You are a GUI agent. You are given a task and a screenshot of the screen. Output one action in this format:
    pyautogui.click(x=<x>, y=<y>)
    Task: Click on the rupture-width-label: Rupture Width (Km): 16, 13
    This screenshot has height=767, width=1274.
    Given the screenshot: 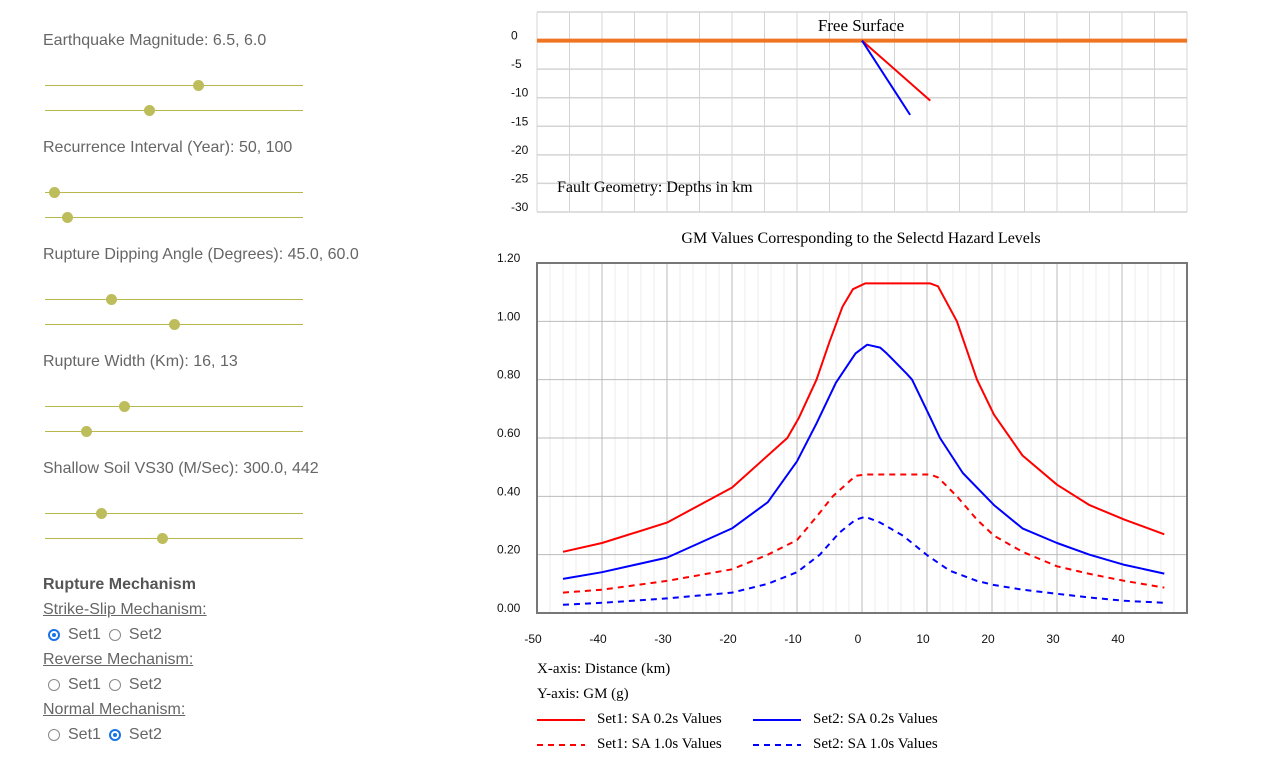 What is the action you would take?
    pyautogui.click(x=140, y=361)
    